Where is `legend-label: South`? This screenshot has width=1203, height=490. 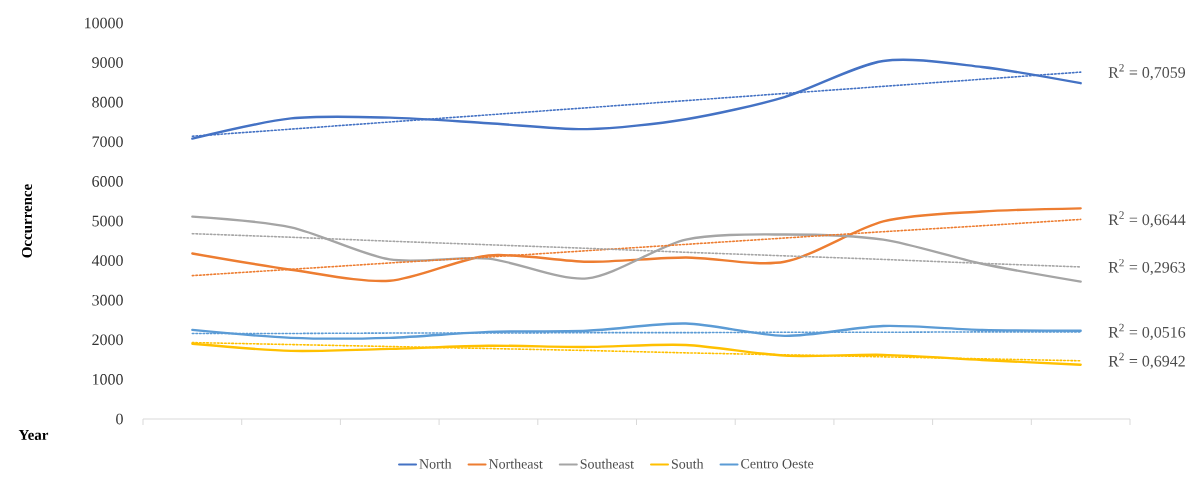
legend-label: South is located at coordinates (687, 463).